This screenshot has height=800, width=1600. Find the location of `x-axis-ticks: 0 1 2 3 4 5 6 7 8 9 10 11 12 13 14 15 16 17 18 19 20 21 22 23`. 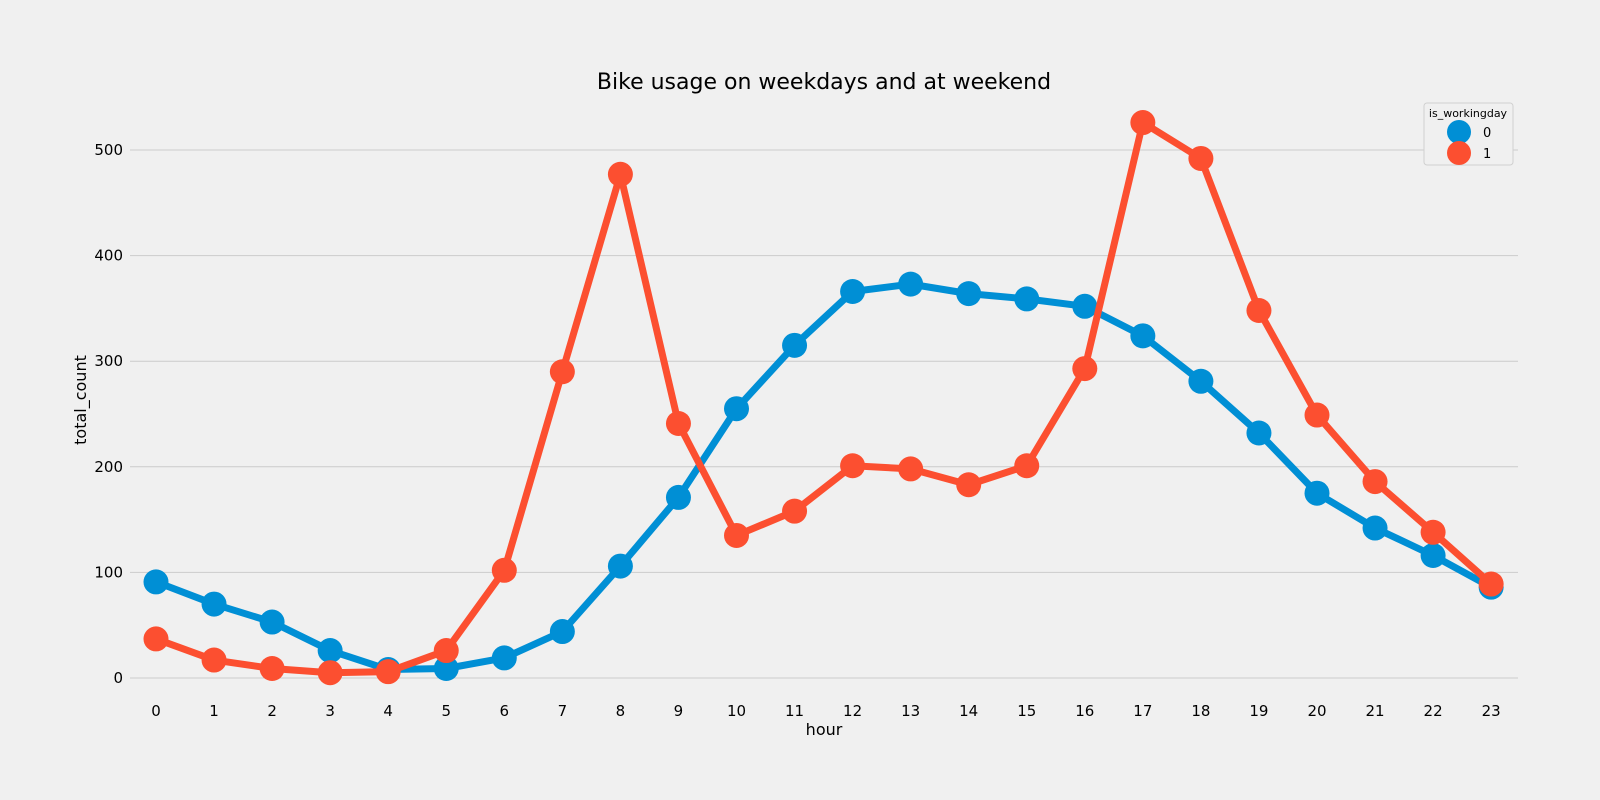

x-axis-ticks: 0 1 2 3 4 5 6 7 8 9 10 11 12 13 14 15 16 17 18 19 20 21 22 23 is located at coordinates (825, 711).